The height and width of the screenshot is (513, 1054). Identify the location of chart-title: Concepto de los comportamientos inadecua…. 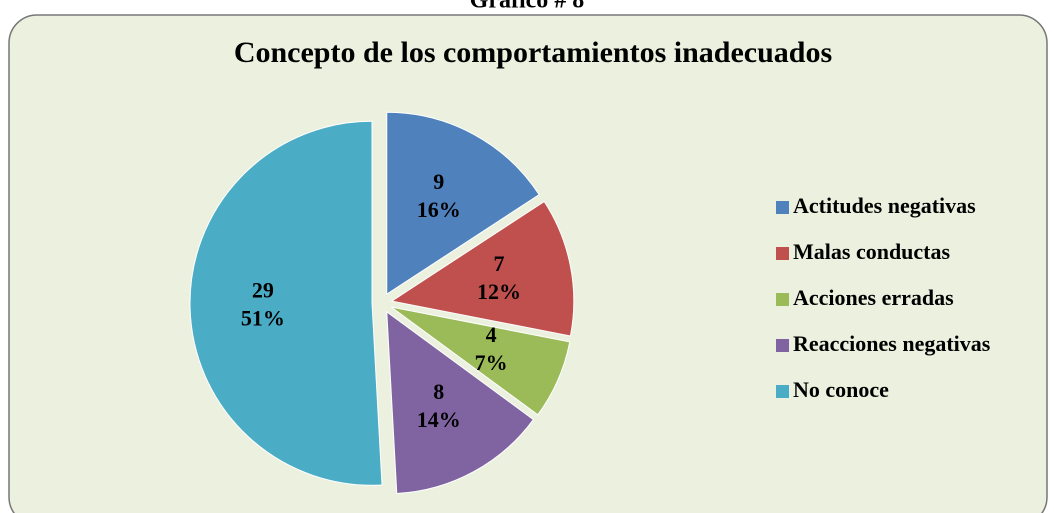
(533, 52).